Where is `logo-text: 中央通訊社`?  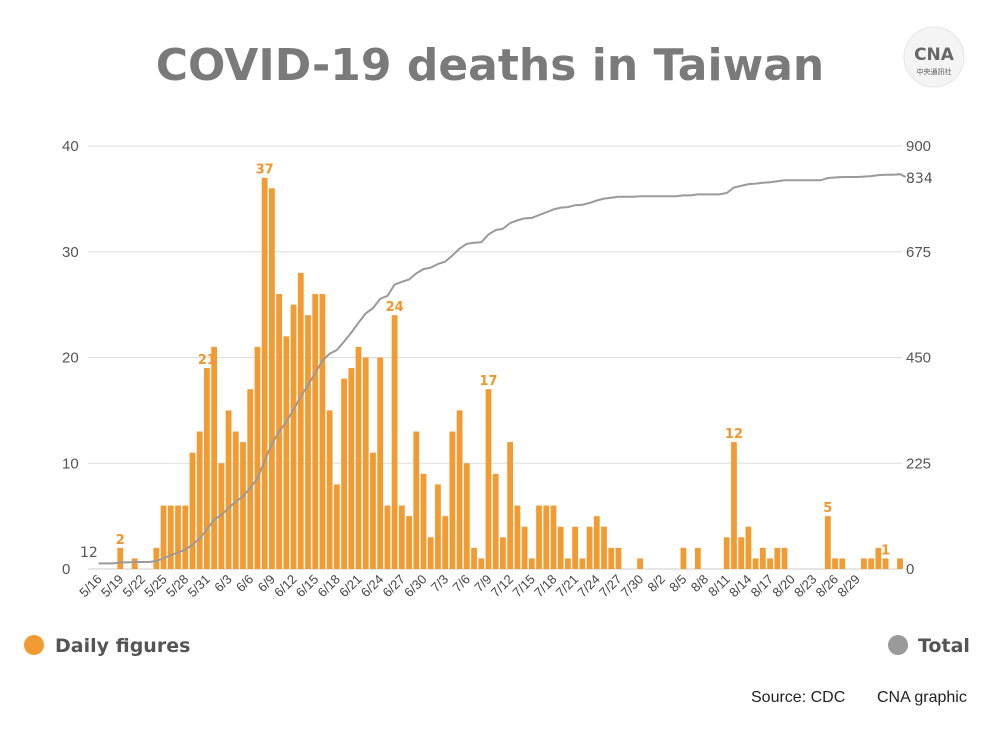 logo-text: 中央通訊社 is located at coordinates (934, 71).